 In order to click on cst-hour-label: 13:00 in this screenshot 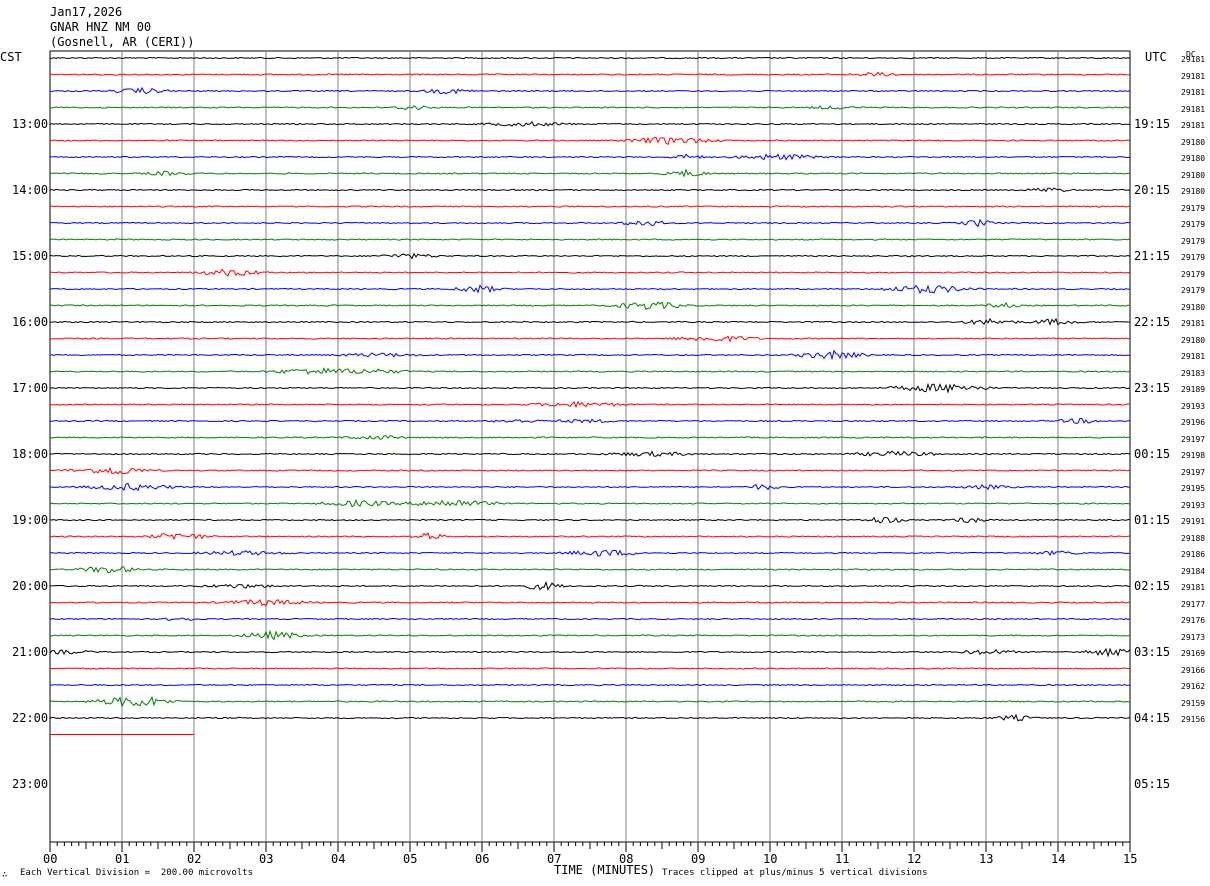, I will do `click(30, 124)`.